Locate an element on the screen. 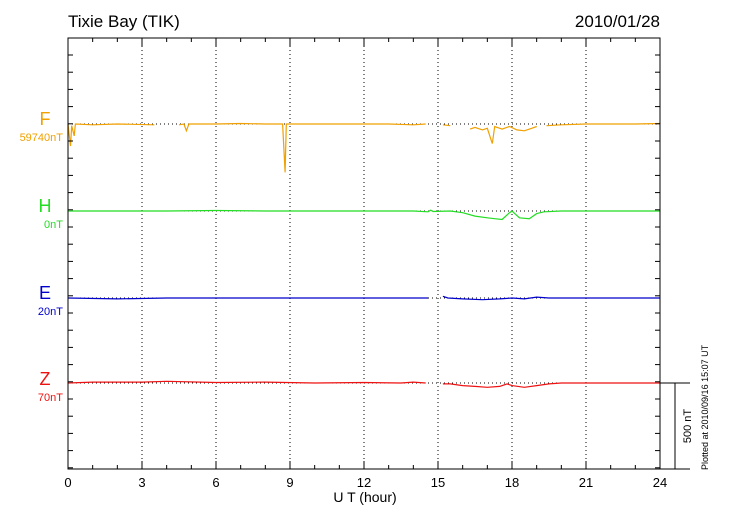 Image resolution: width=730 pixels, height=520 pixels. x-tick-label: 18 is located at coordinates (512, 482).